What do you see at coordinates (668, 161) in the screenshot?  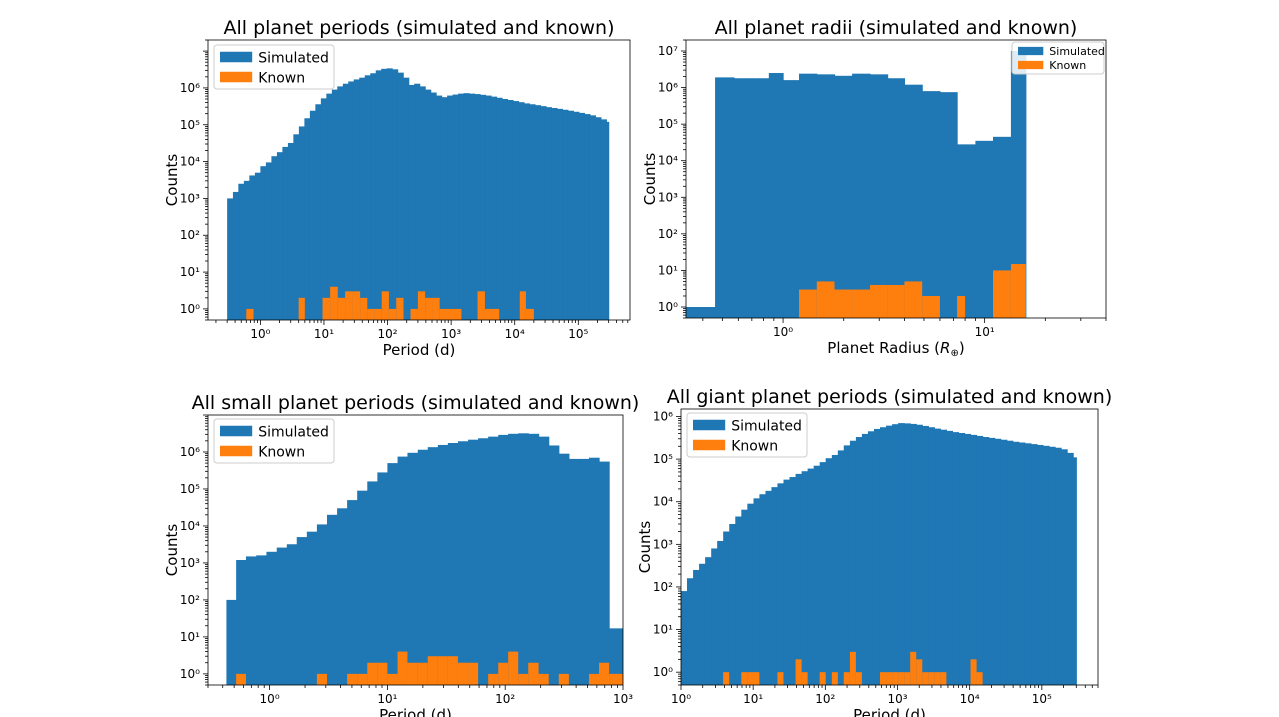 I see `y-tick-label: 10⁴` at bounding box center [668, 161].